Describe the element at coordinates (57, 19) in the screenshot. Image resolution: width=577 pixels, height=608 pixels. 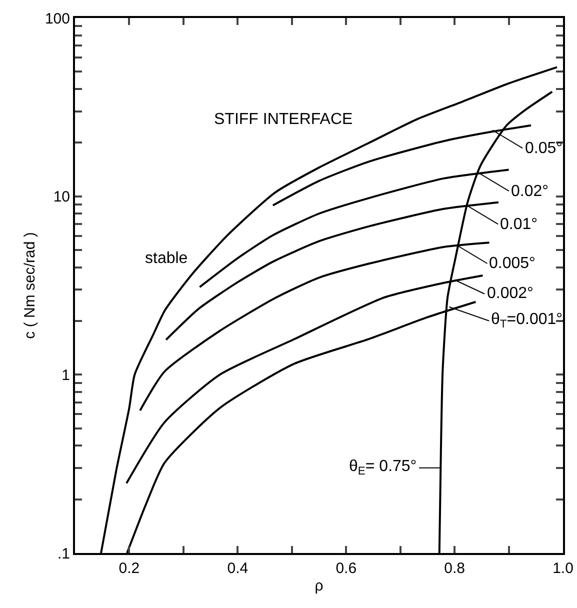
I see `y-tick-label: 100` at that location.